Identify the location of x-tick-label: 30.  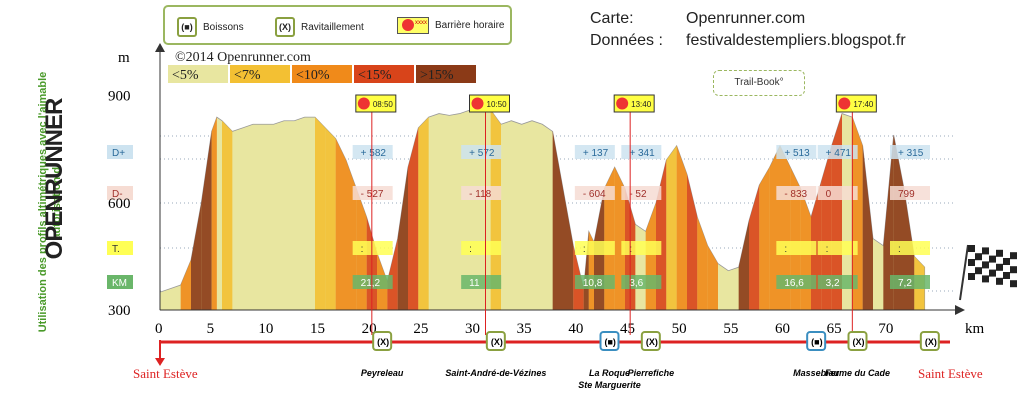
(472, 329).